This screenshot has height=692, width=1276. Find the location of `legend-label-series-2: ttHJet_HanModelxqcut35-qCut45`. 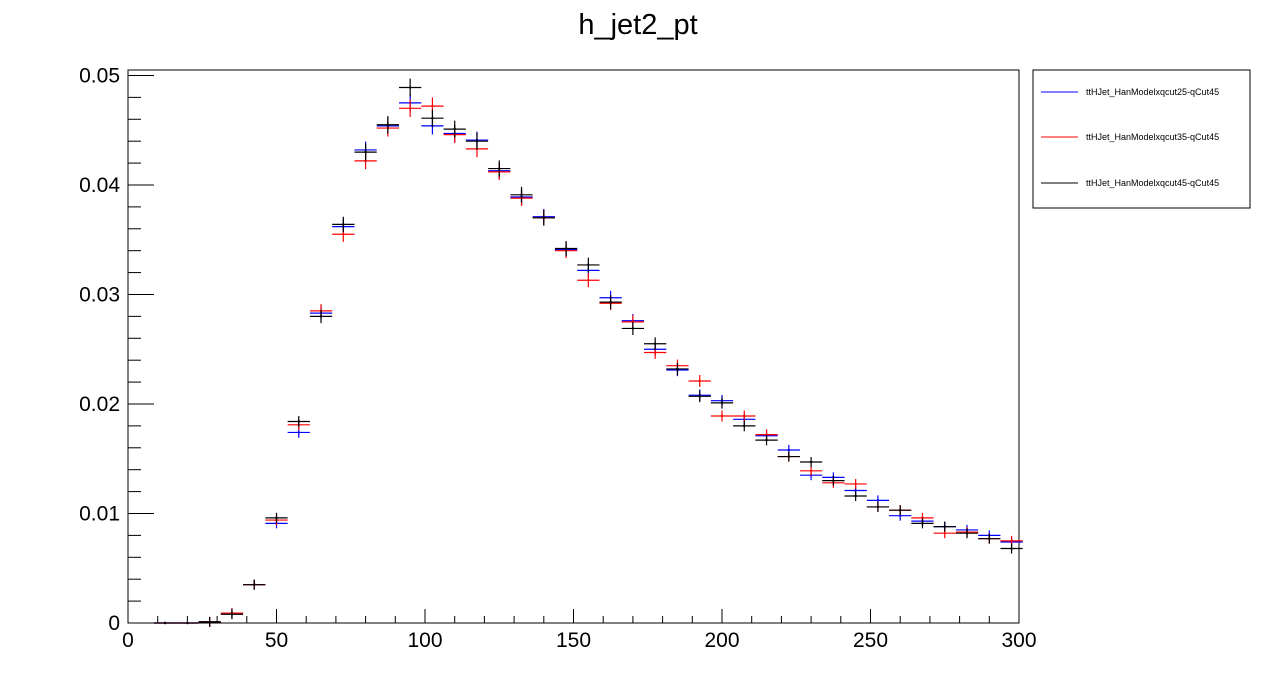

legend-label-series-2: ttHJet_HanModelxqcut35-qCut45 is located at coordinates (1152, 137).